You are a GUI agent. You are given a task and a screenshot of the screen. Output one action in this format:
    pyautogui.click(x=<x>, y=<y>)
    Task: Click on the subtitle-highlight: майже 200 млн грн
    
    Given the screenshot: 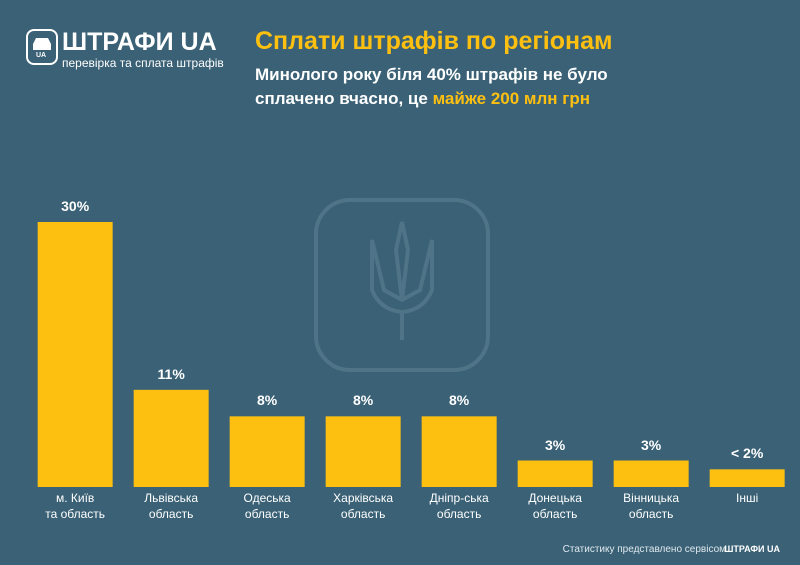 What is the action you would take?
    pyautogui.click(x=511, y=98)
    